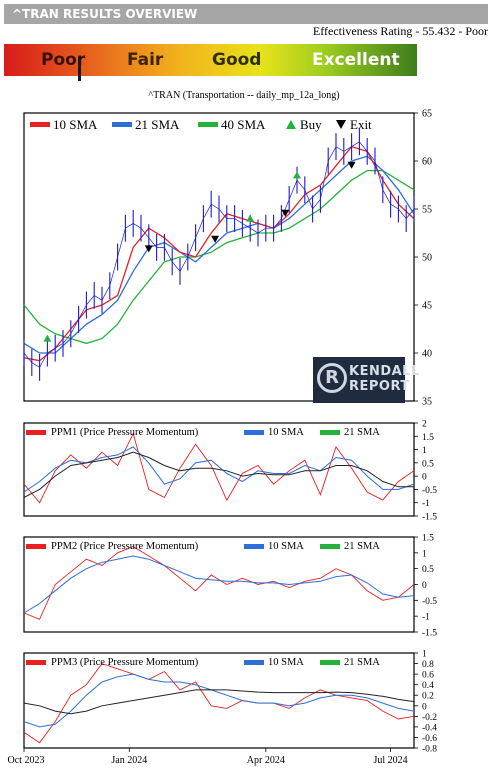  I want to click on panel-2-ytick-label: -1, so click(426, 618).